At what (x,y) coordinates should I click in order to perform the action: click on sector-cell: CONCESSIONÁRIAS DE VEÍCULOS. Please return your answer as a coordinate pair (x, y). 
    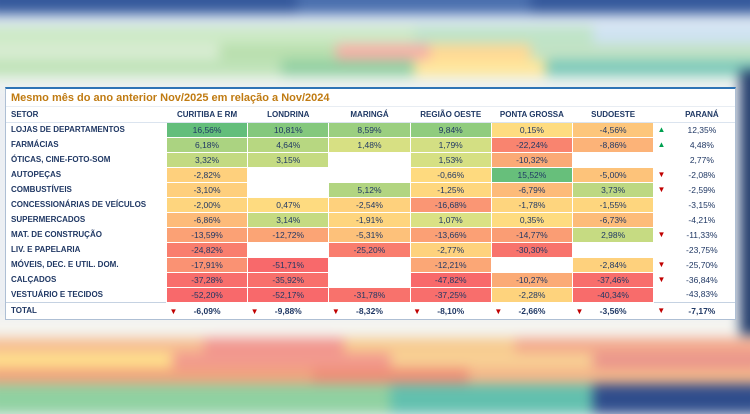
    Looking at the image, I should click on (86, 204).